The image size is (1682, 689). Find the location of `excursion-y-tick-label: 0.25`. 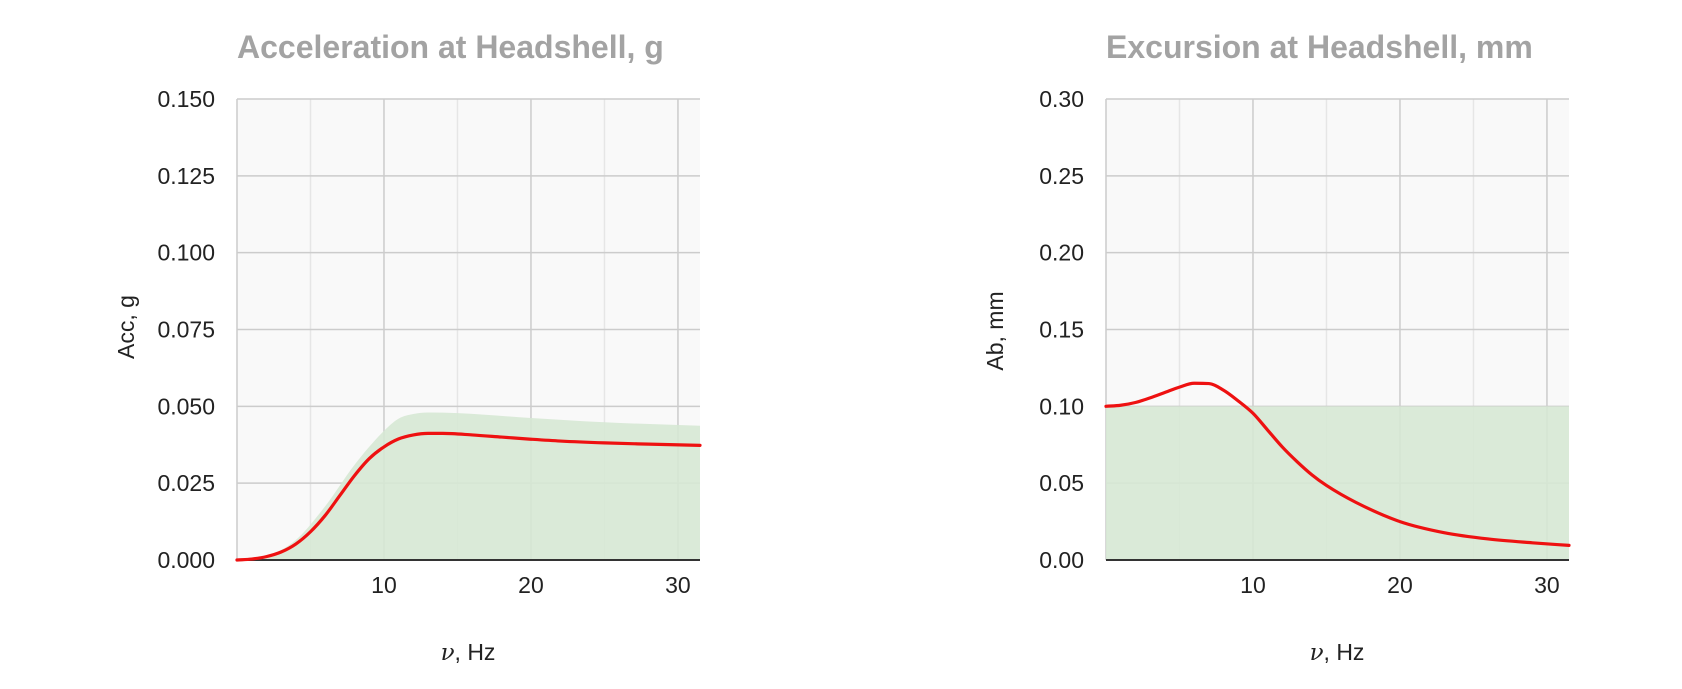

excursion-y-tick-label: 0.25 is located at coordinates (1061, 176).